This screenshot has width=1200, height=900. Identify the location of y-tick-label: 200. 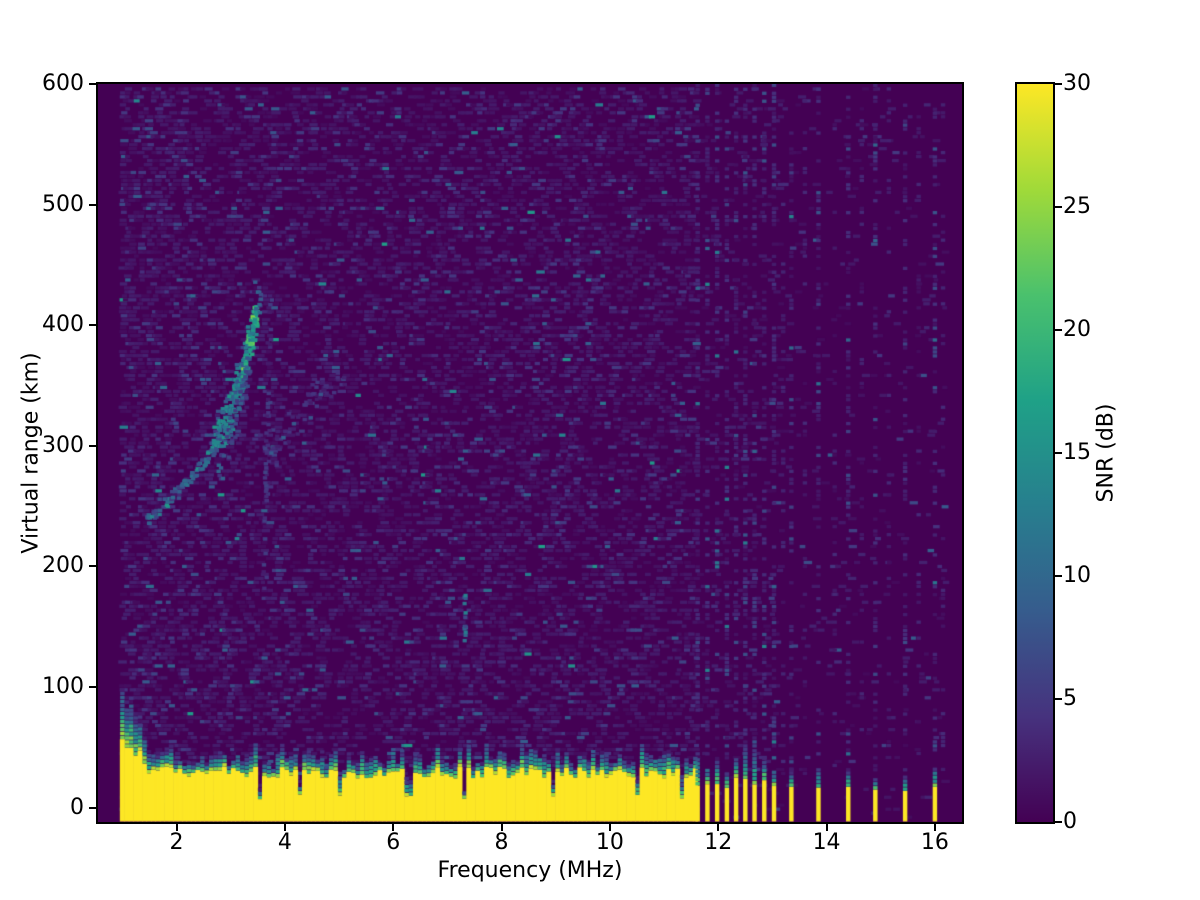
(63, 566).